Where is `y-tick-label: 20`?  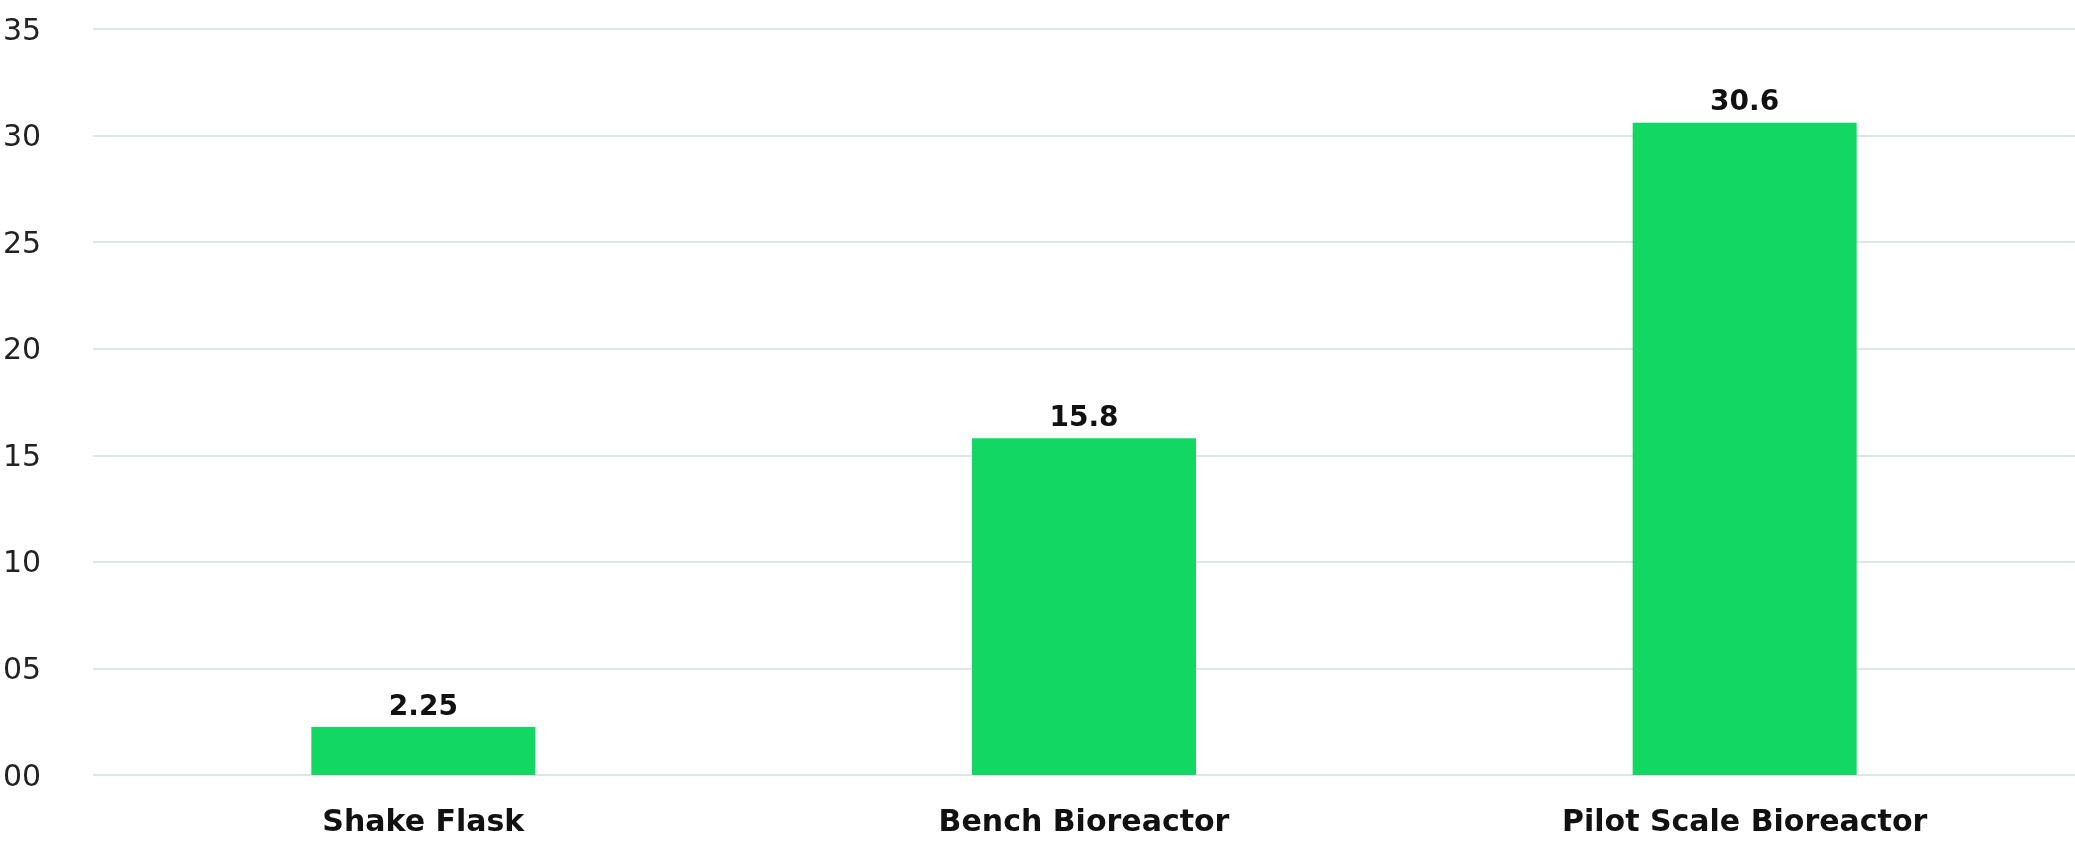
y-tick-label: 20 is located at coordinates (22, 349).